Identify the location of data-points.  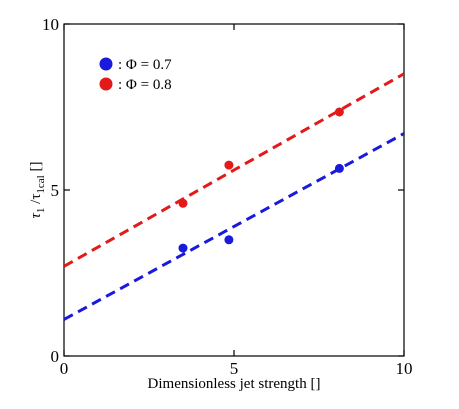
(261, 180).